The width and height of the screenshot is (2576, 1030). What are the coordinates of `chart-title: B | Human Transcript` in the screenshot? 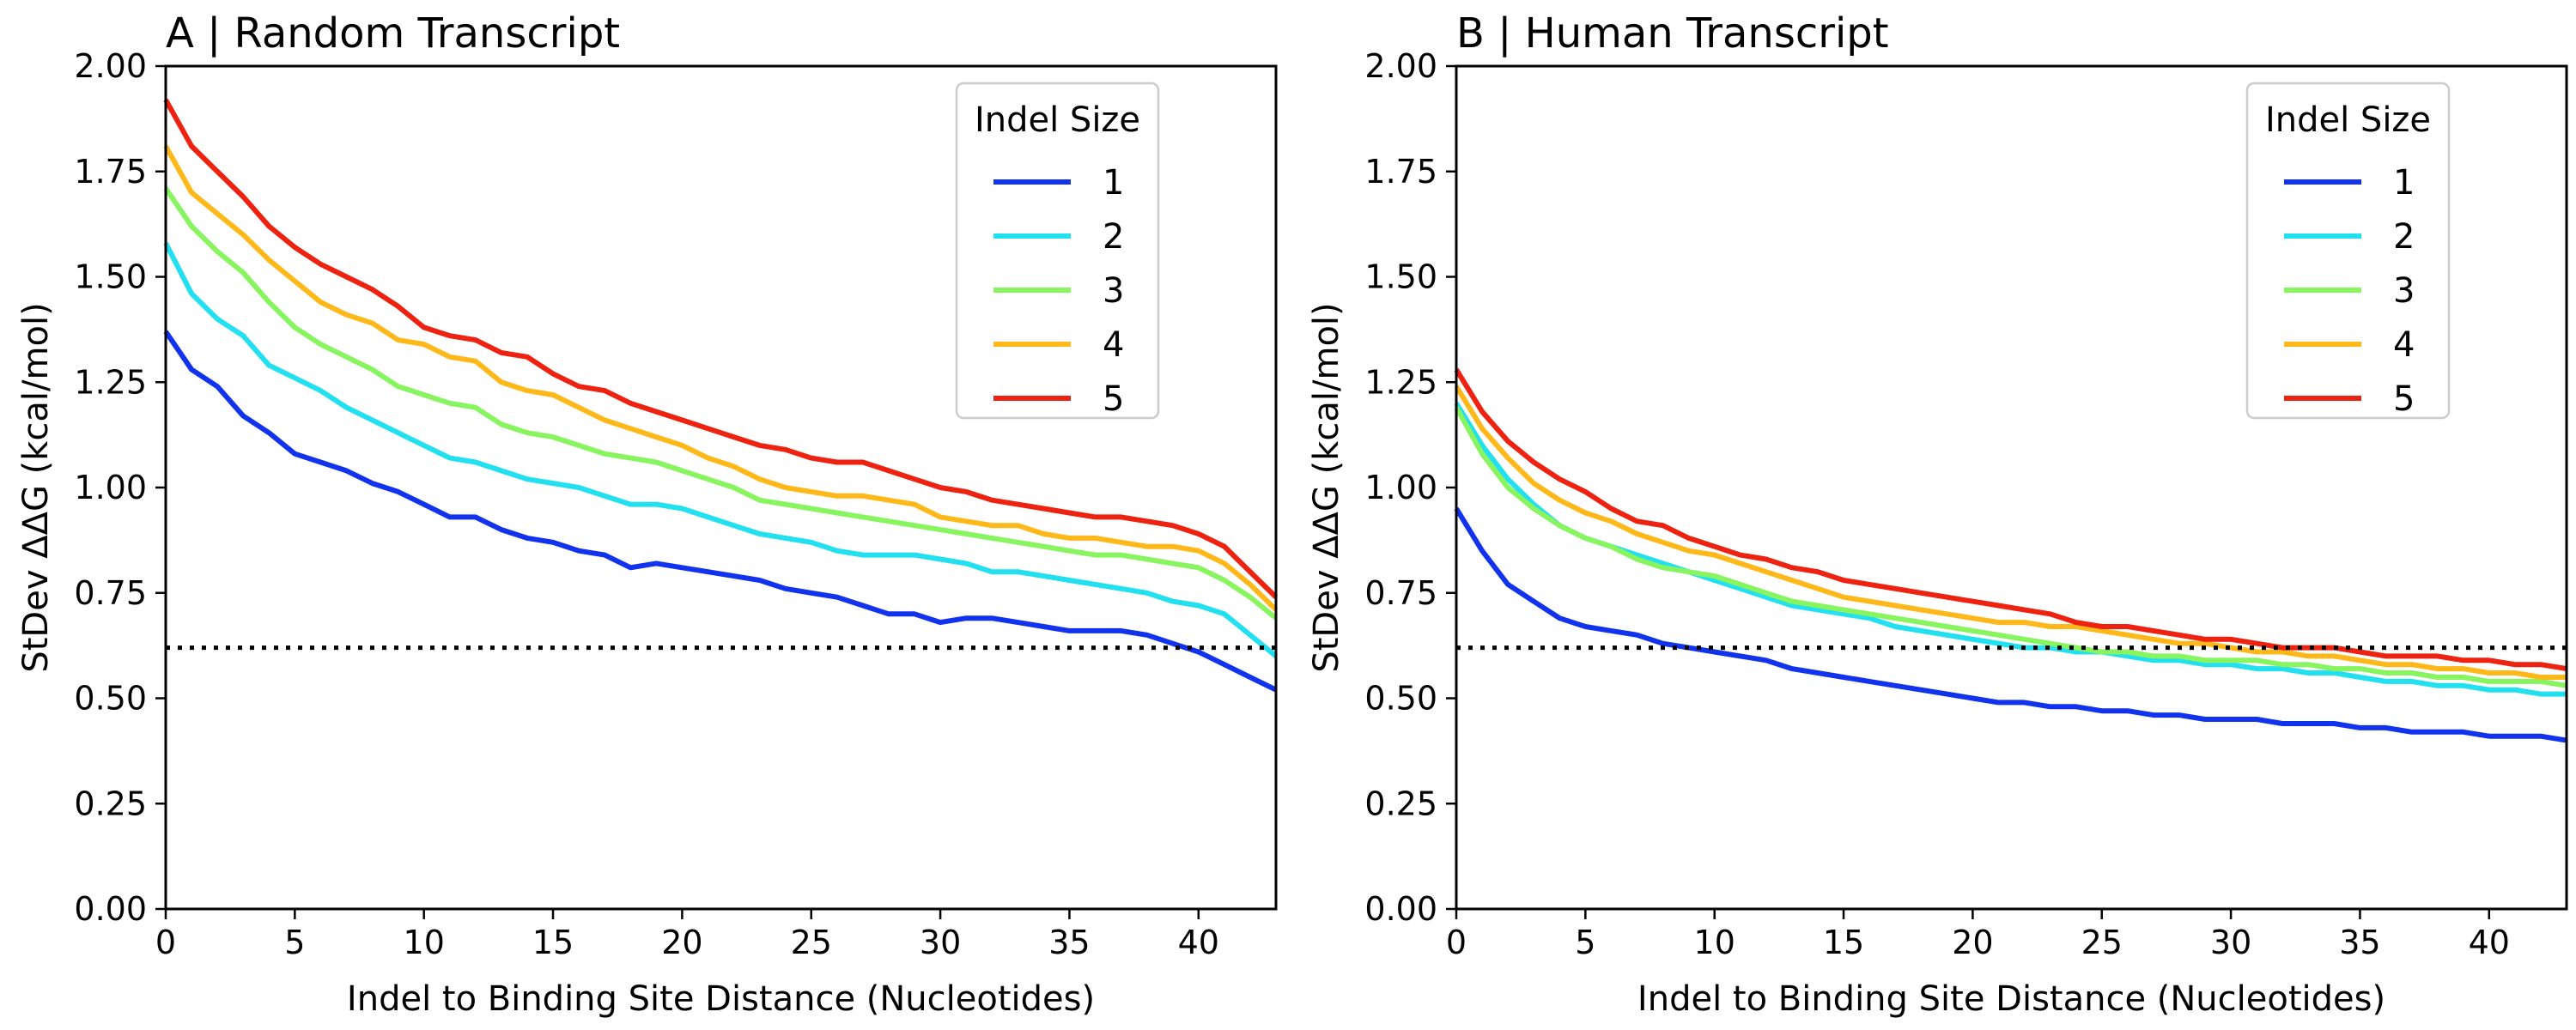 It's located at (1672, 33).